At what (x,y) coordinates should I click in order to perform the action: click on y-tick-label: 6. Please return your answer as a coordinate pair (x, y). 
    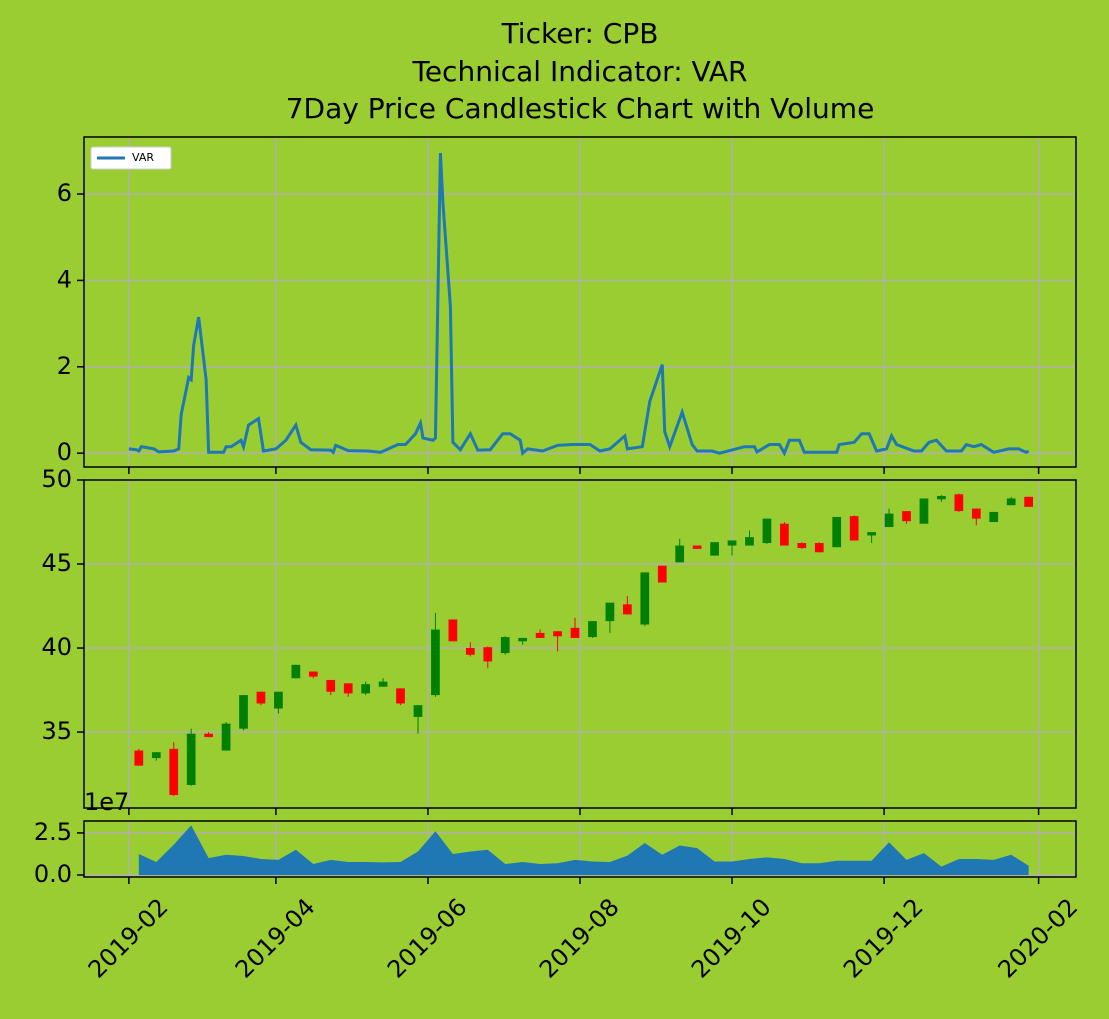
    Looking at the image, I should click on (64, 193).